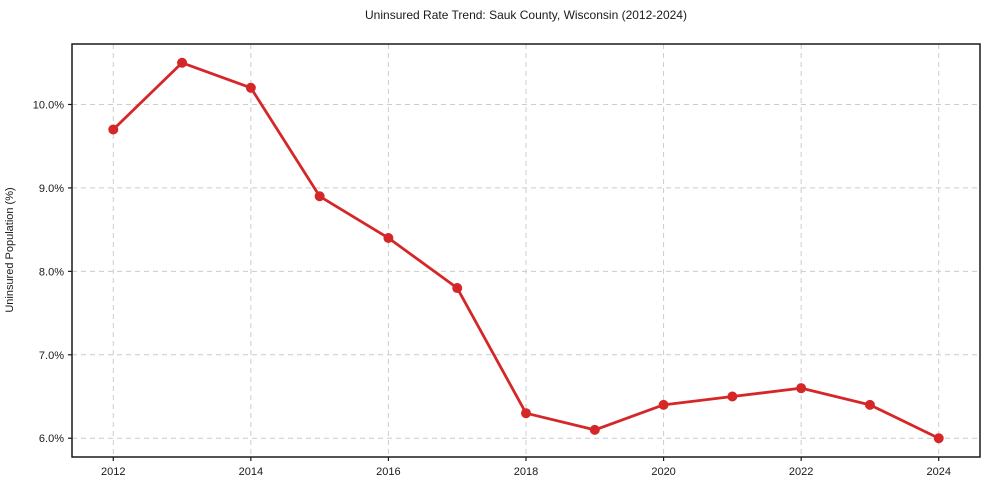  Describe the element at coordinates (51, 189) in the screenshot. I see `y-tick-label: 9.0%` at that location.